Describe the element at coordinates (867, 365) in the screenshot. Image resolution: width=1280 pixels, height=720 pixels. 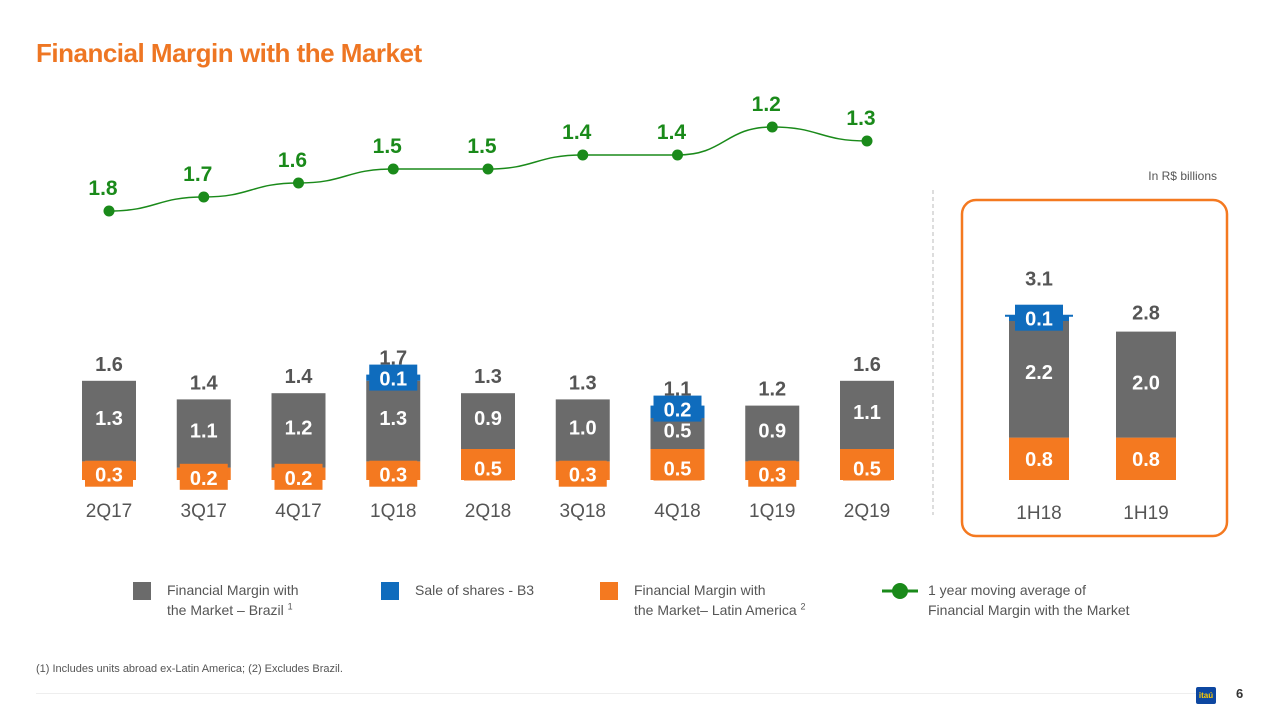
I see `label-total-2Q19: 1.6` at that location.